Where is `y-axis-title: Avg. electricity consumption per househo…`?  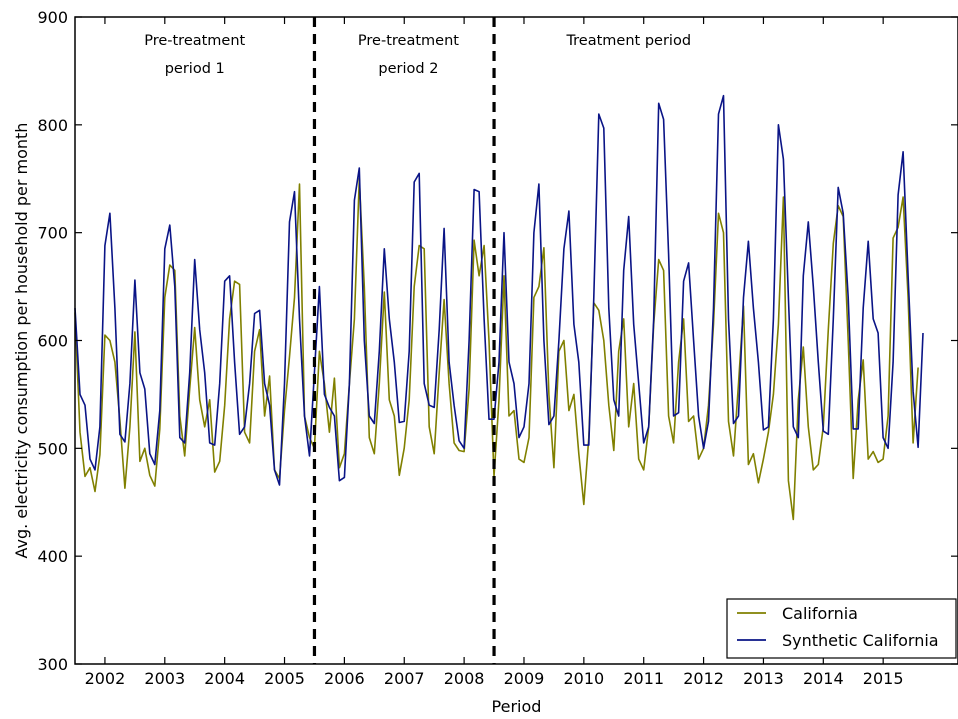
y-axis-title: Avg. electricity consumption per househo… is located at coordinates (21, 341).